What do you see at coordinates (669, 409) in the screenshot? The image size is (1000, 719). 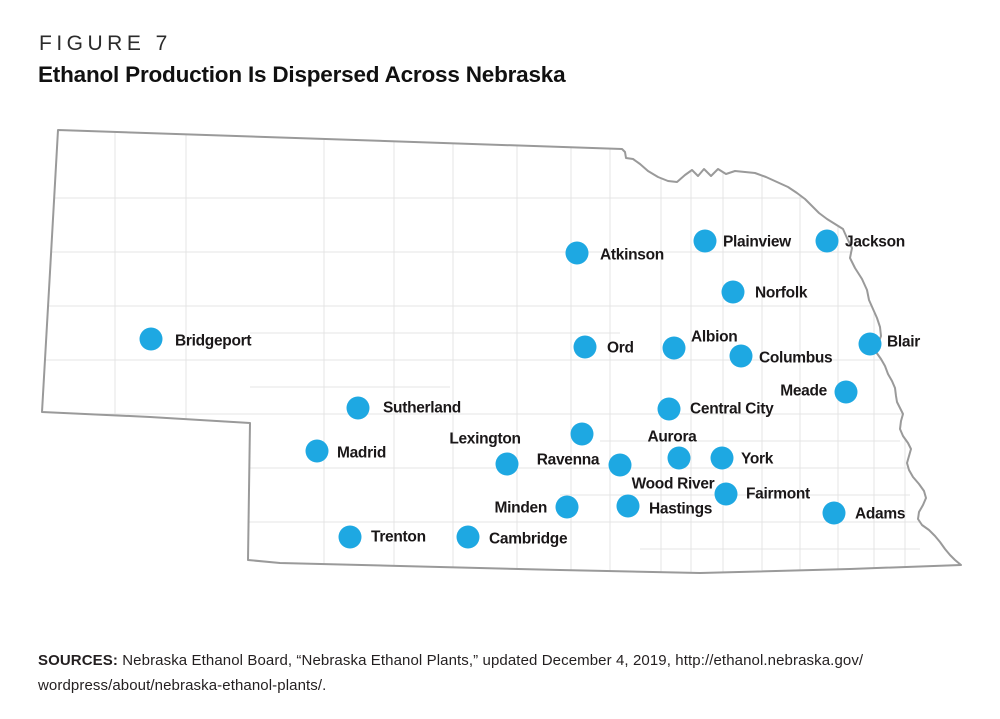 I see `plant-dot-central-city` at bounding box center [669, 409].